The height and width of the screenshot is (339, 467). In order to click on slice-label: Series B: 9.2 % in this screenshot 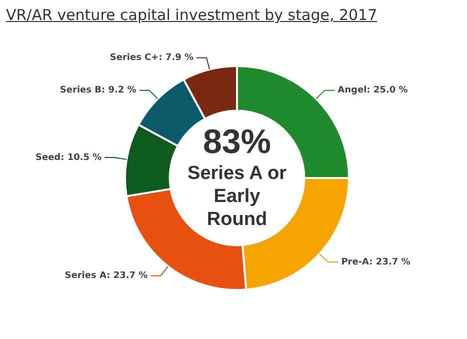, I will do `click(98, 91)`.